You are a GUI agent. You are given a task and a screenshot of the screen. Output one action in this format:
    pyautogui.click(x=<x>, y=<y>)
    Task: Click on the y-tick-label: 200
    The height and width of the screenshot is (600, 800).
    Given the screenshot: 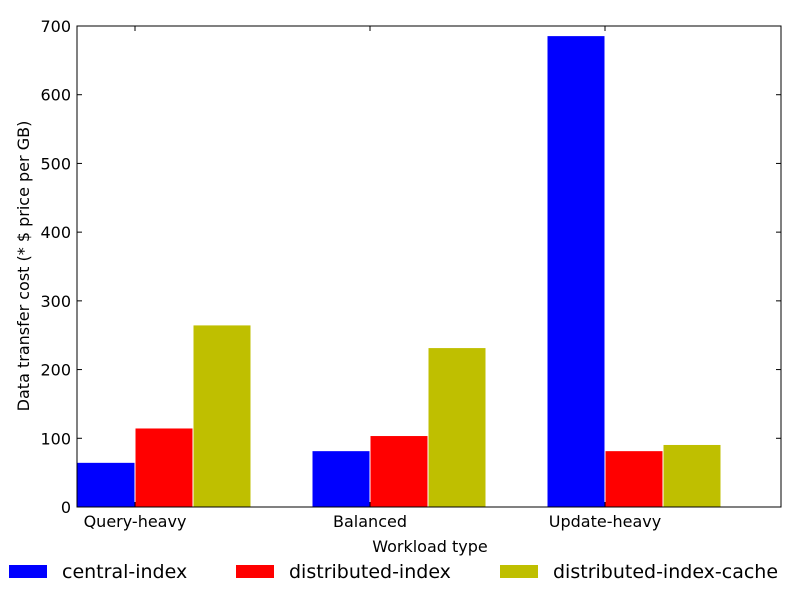 What is the action you would take?
    pyautogui.click(x=55, y=370)
    